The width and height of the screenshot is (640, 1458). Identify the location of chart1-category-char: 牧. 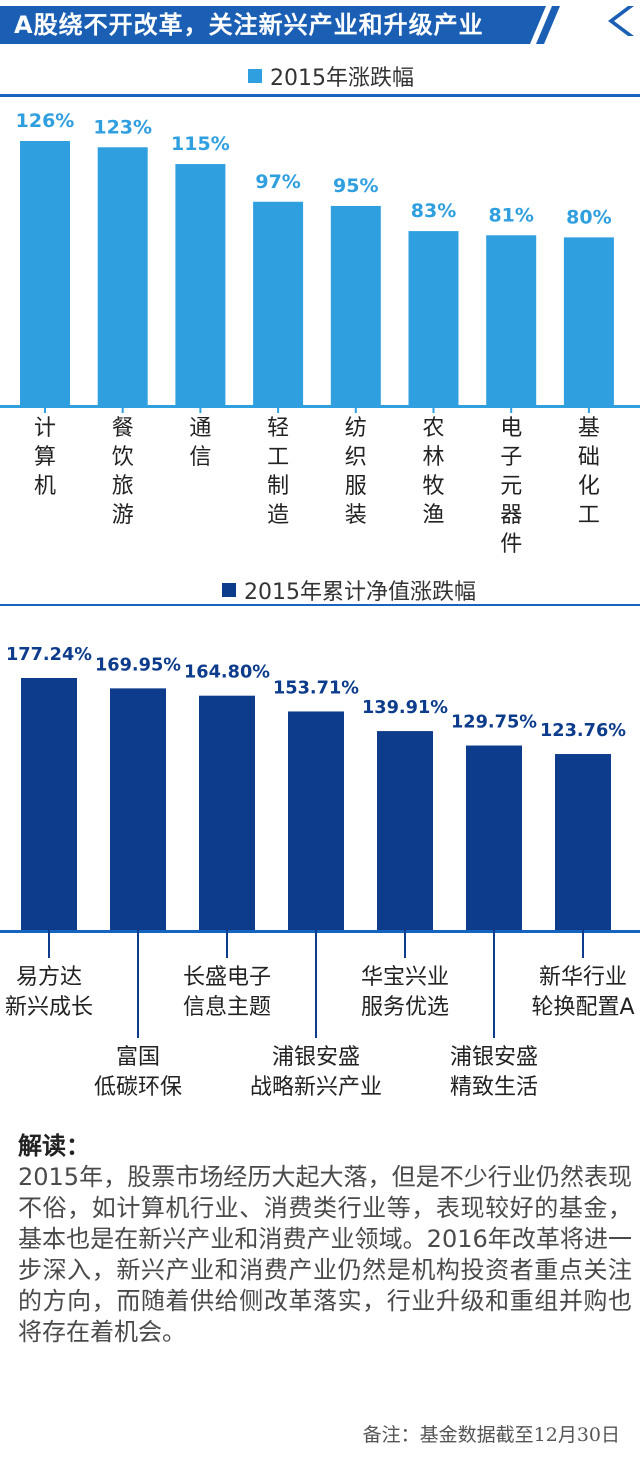
(433, 486).